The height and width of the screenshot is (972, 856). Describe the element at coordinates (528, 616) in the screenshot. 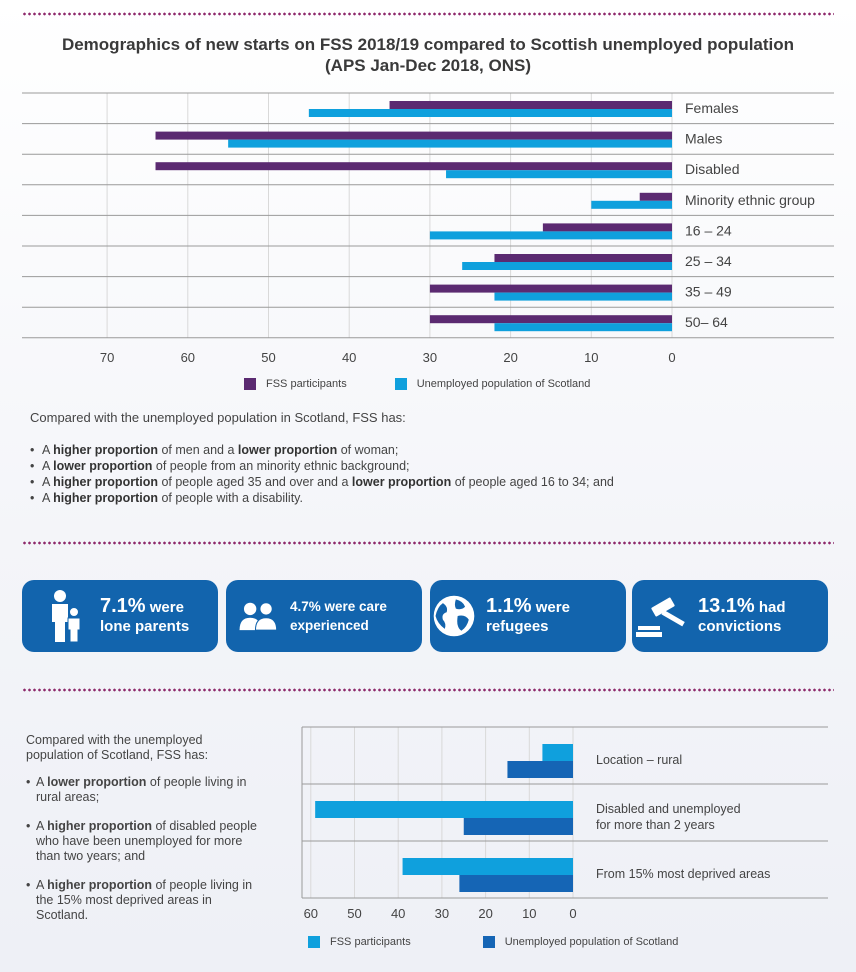

I see `stat-card-refugees: 1.1% were refugees` at that location.